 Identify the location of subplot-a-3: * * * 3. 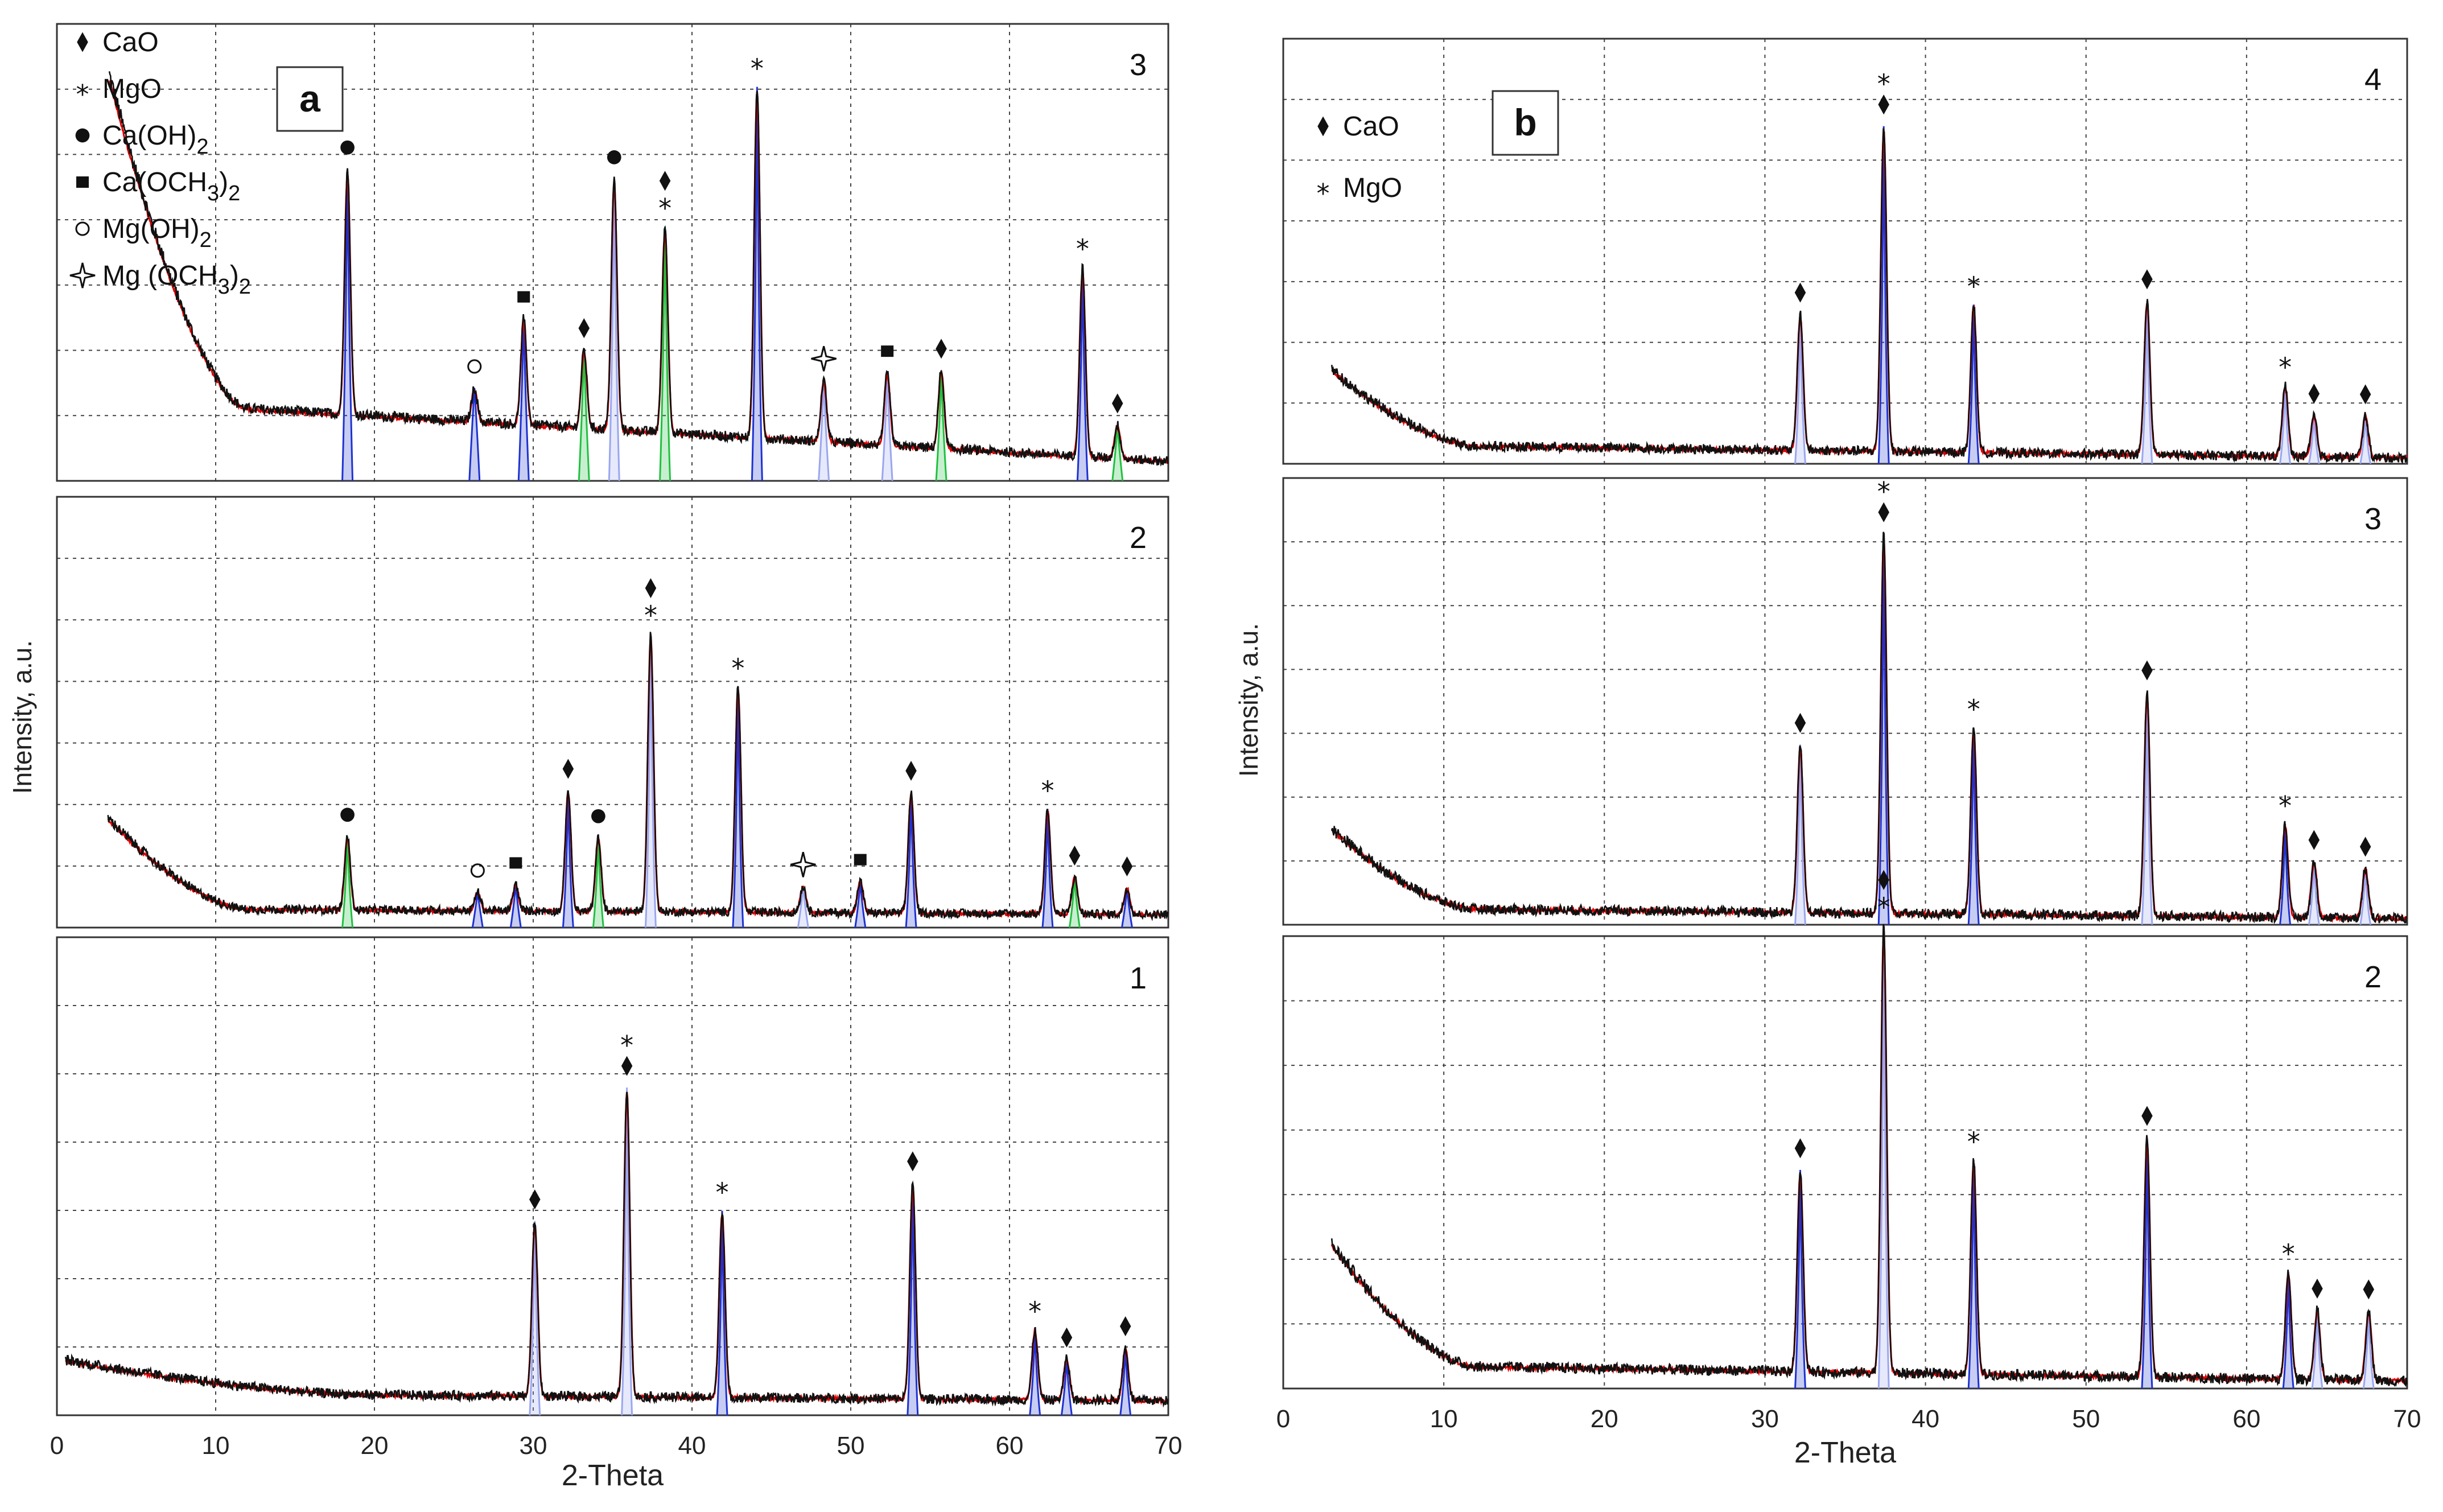
(612, 252).